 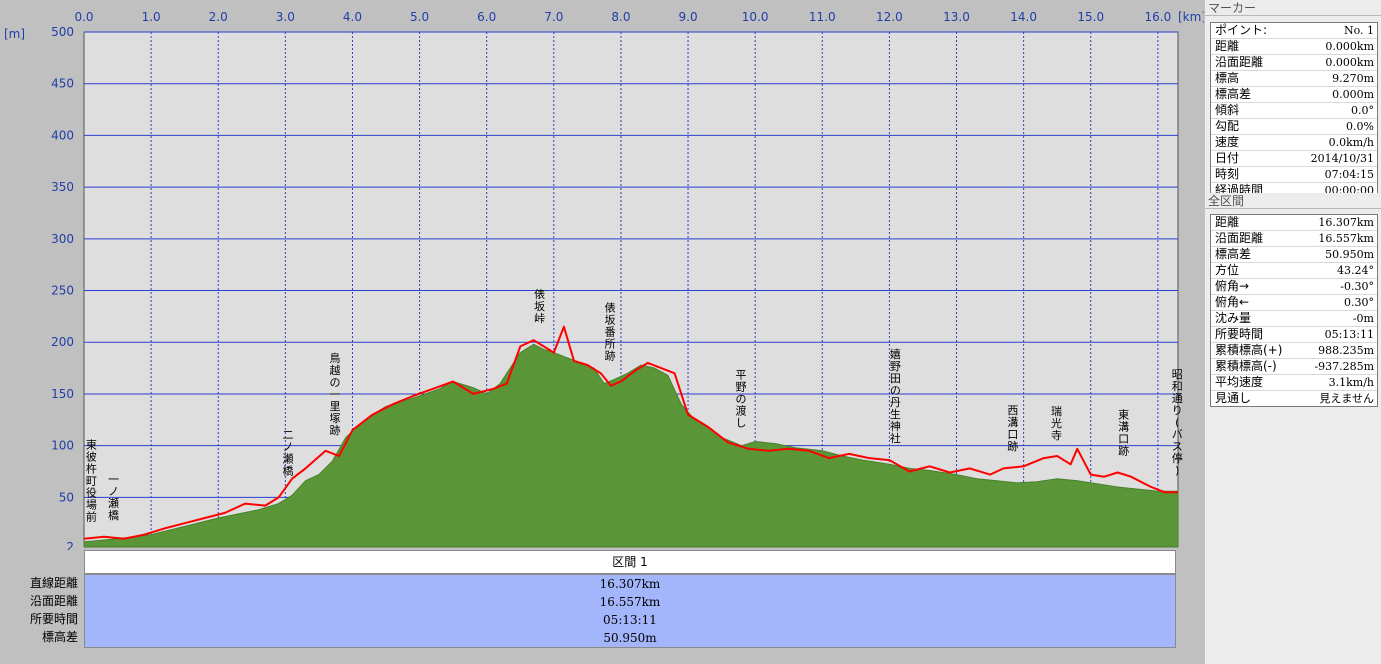 What do you see at coordinates (1239, 334) in the screenshot?
I see `info-key: 所要時間` at bounding box center [1239, 334].